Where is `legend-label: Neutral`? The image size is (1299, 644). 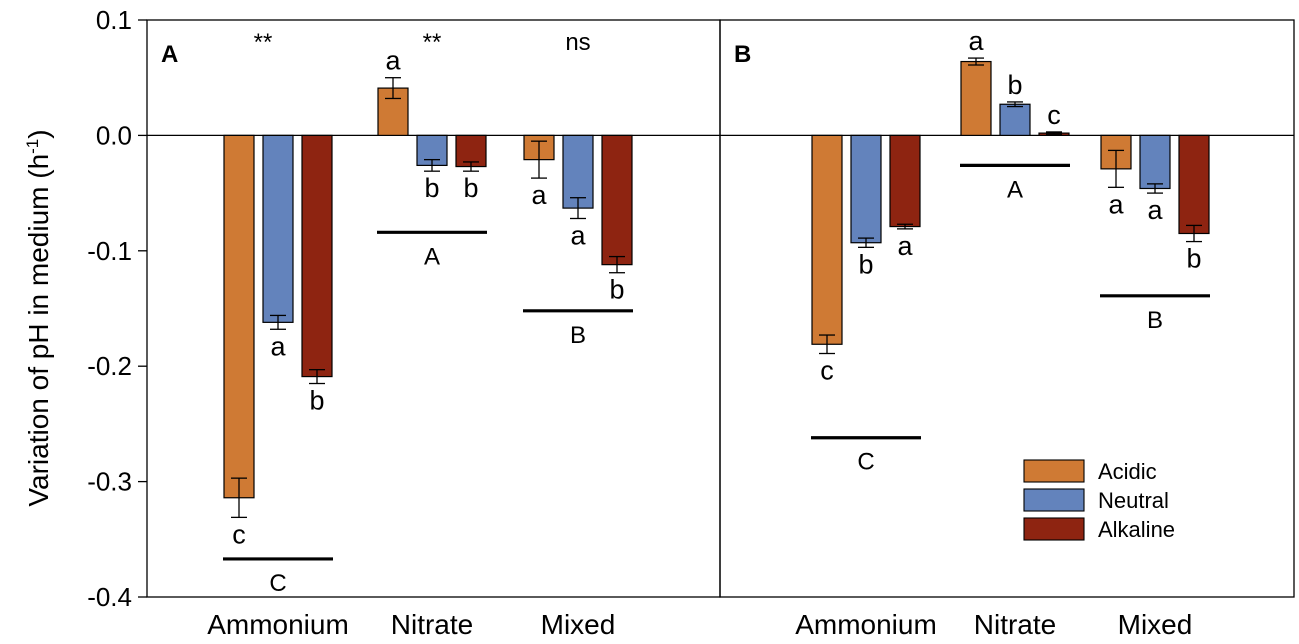
legend-label: Neutral is located at coordinates (1133, 500).